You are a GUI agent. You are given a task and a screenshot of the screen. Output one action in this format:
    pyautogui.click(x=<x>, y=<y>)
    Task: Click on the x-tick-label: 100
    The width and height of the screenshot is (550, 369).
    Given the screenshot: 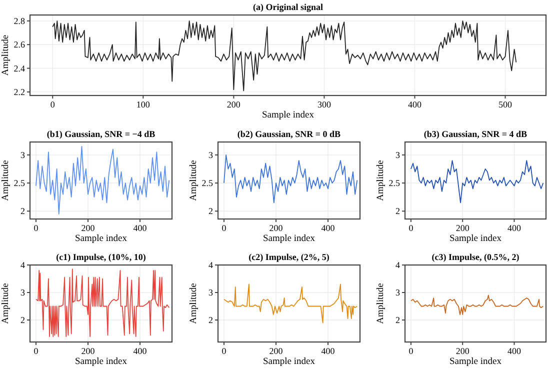 What is the action you would take?
    pyautogui.click(x=143, y=105)
    